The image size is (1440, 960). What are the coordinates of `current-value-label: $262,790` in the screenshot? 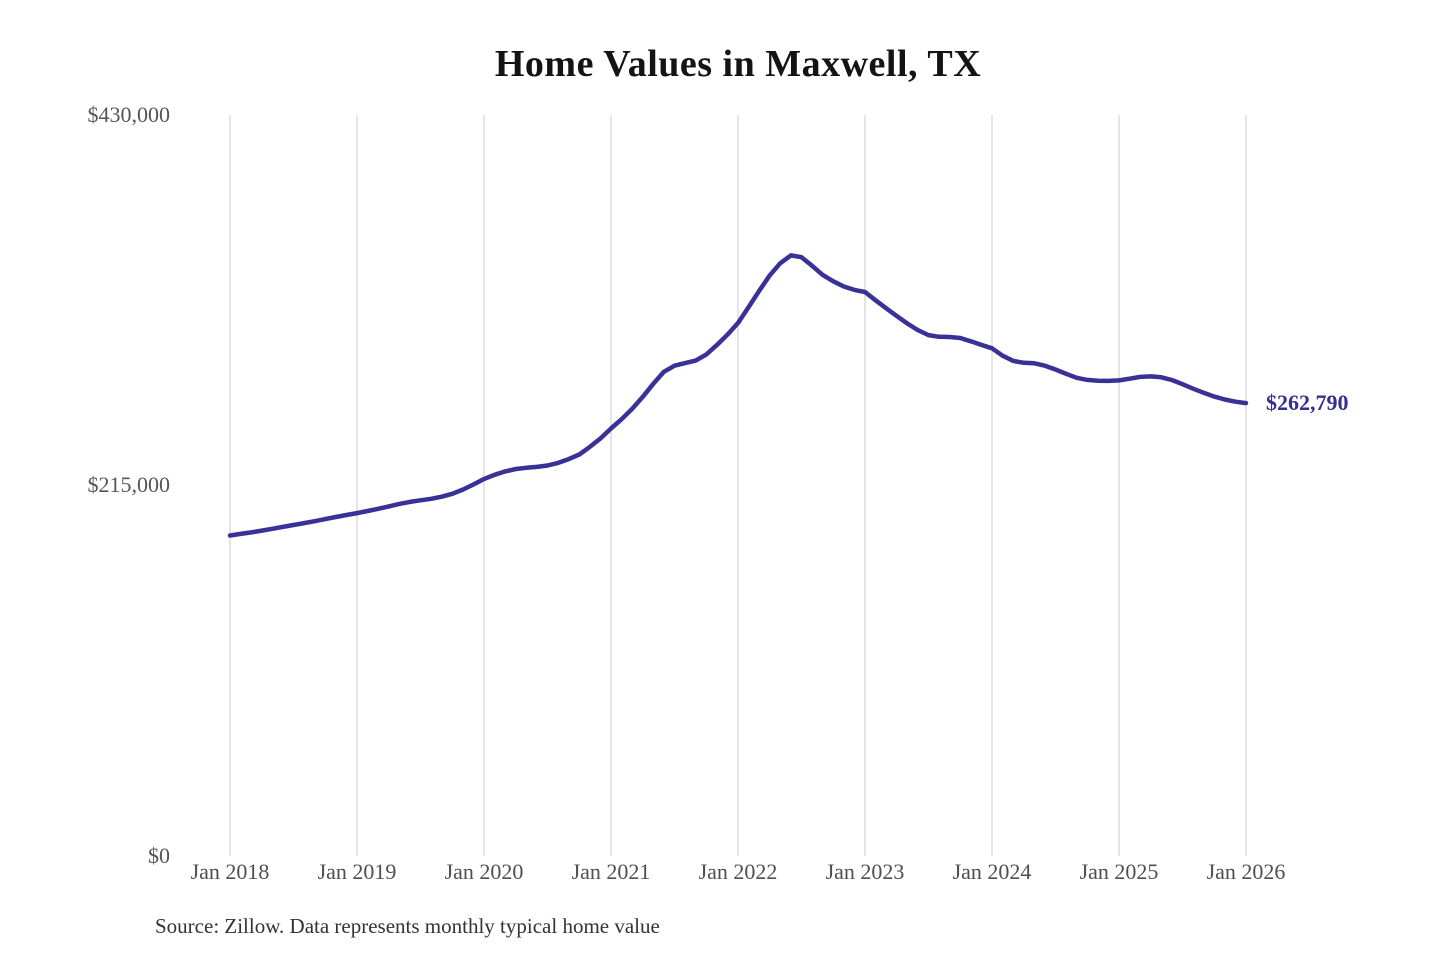 It's located at (1307, 403).